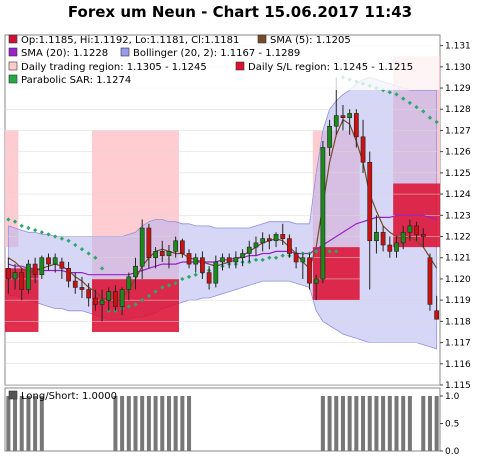 Image resolution: width=480 pixels, height=457 pixels. I want to click on y-tick-label: 1.121, so click(458, 259).